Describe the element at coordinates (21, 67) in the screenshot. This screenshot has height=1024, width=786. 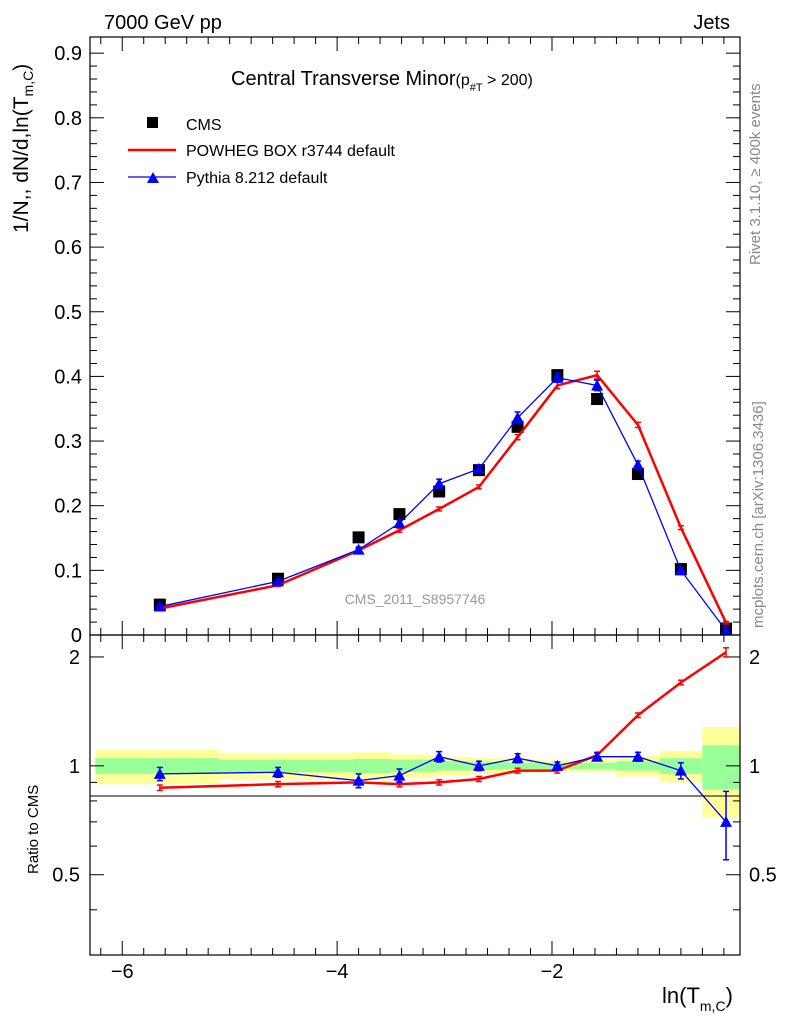
I see `y-axis-label-tail: )` at that location.